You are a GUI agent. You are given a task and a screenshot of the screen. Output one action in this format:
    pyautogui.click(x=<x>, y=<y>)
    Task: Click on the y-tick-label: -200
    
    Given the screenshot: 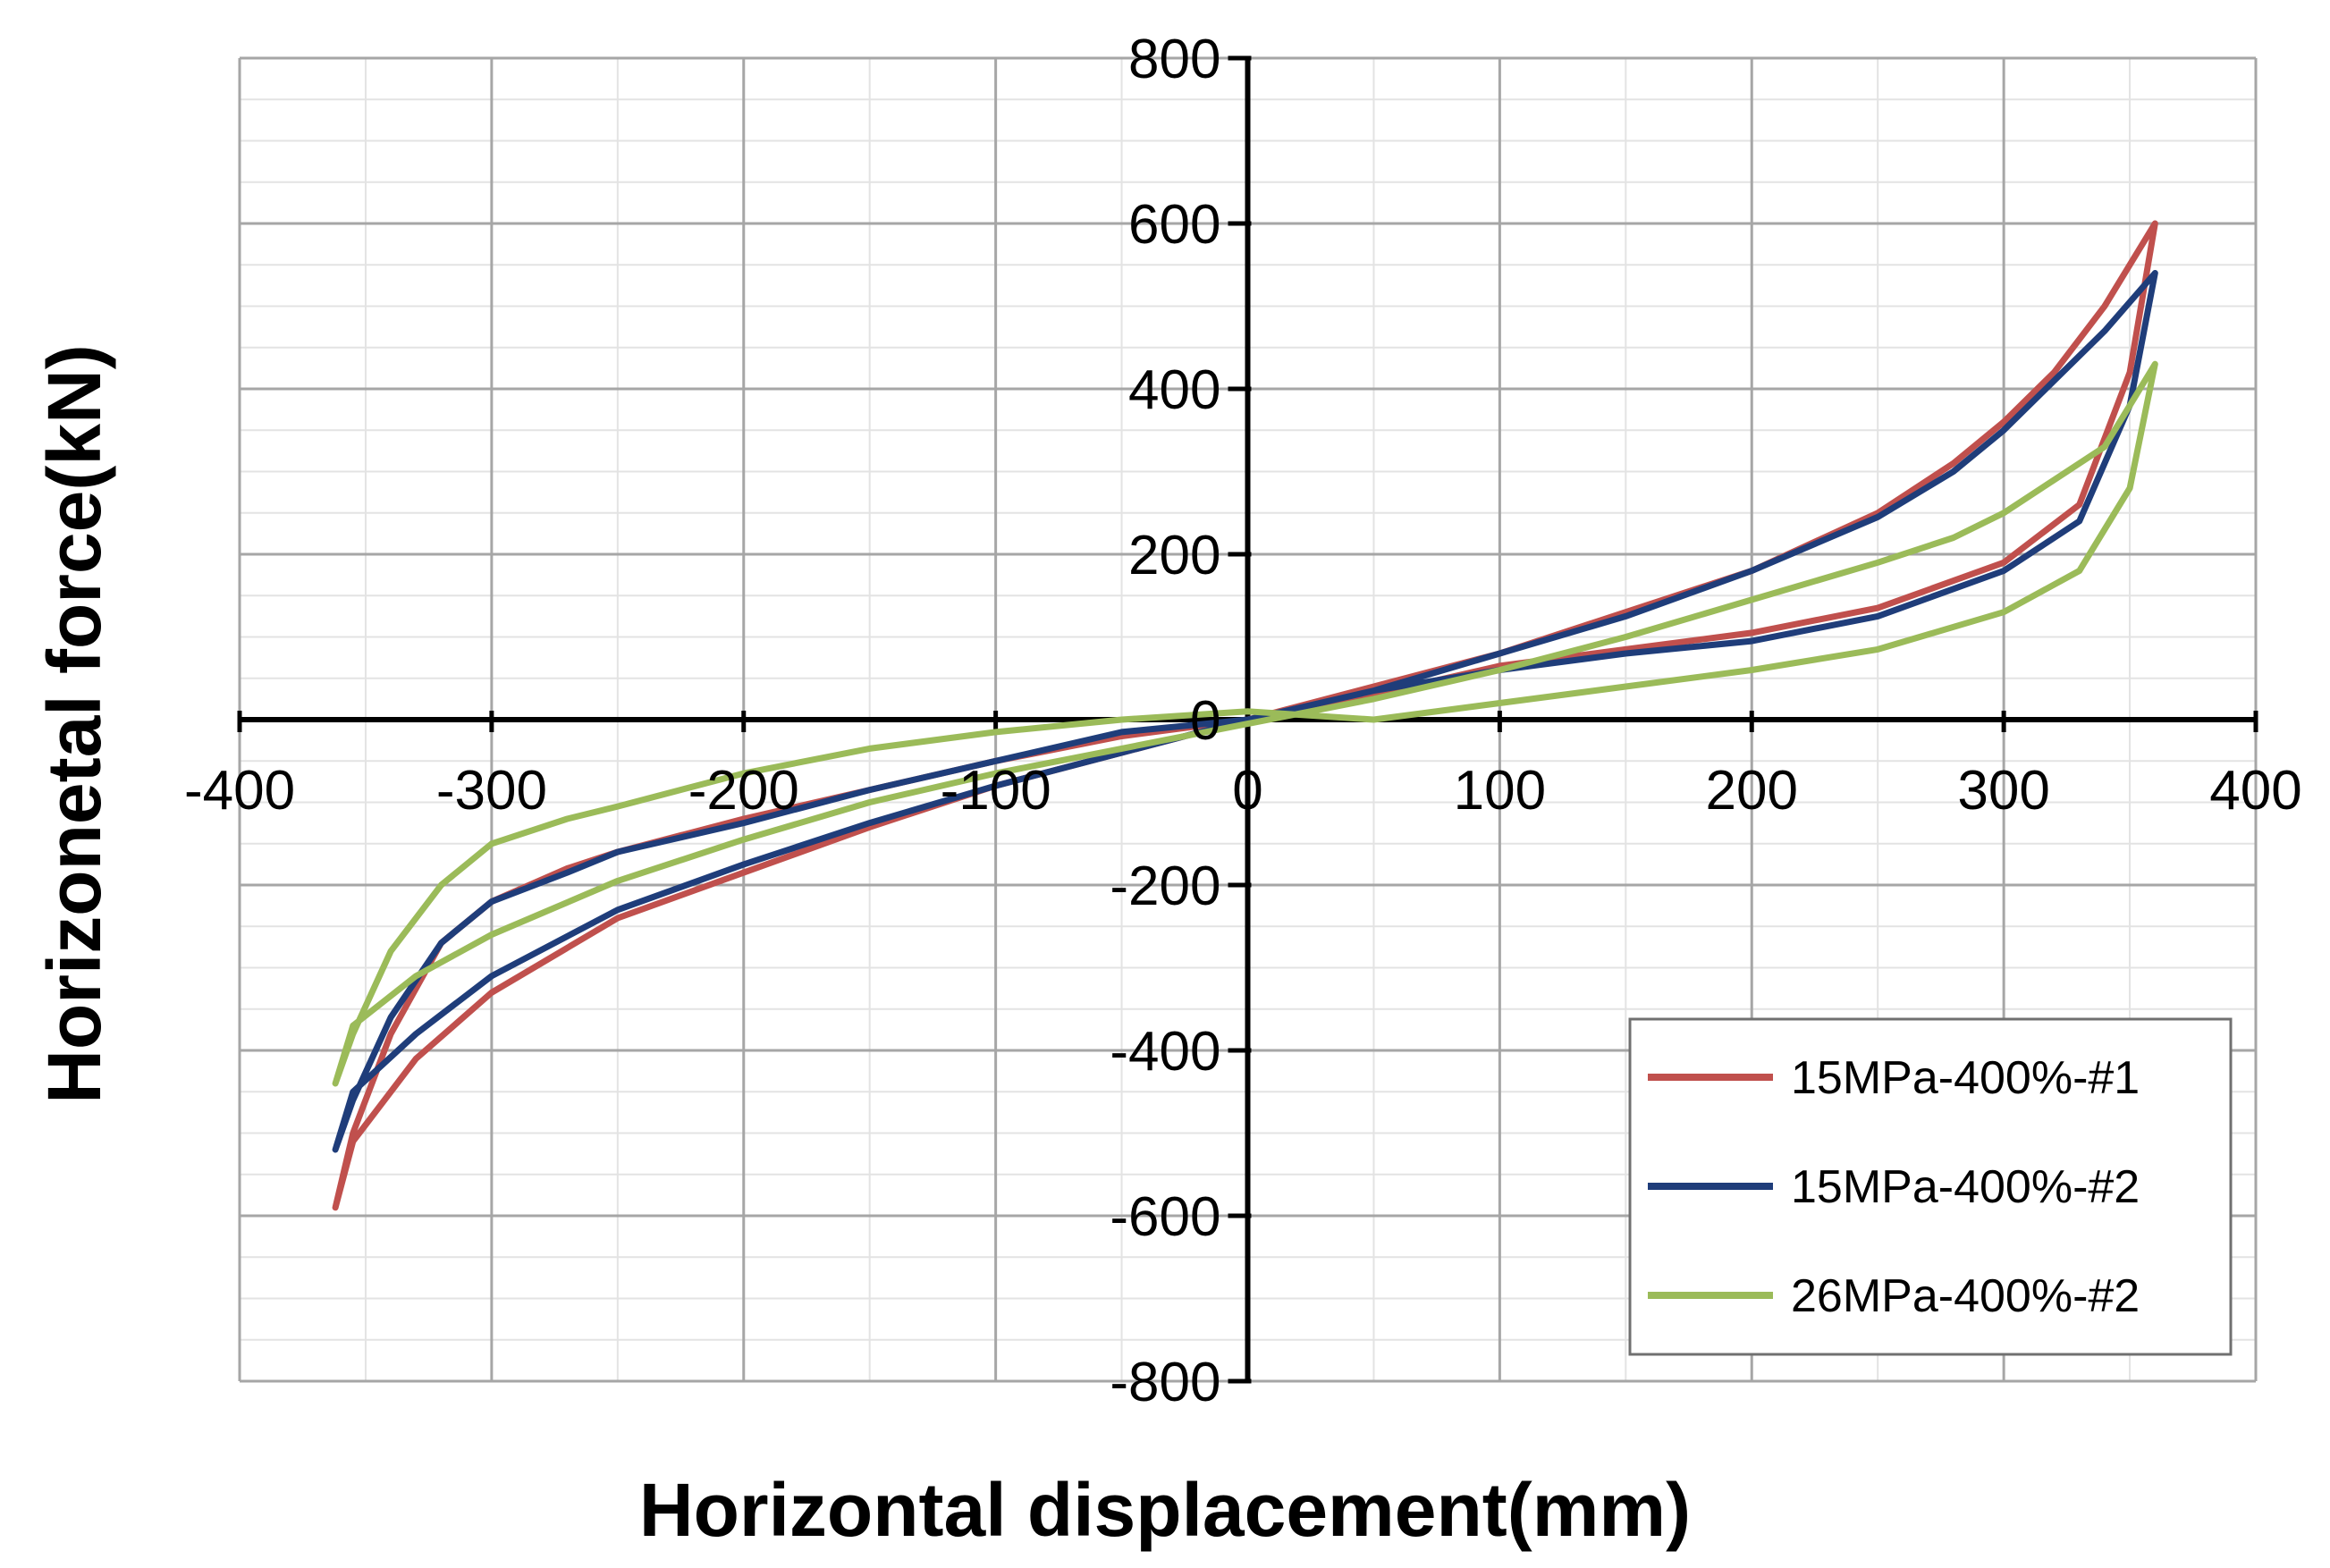 What is the action you would take?
    pyautogui.click(x=1165, y=886)
    